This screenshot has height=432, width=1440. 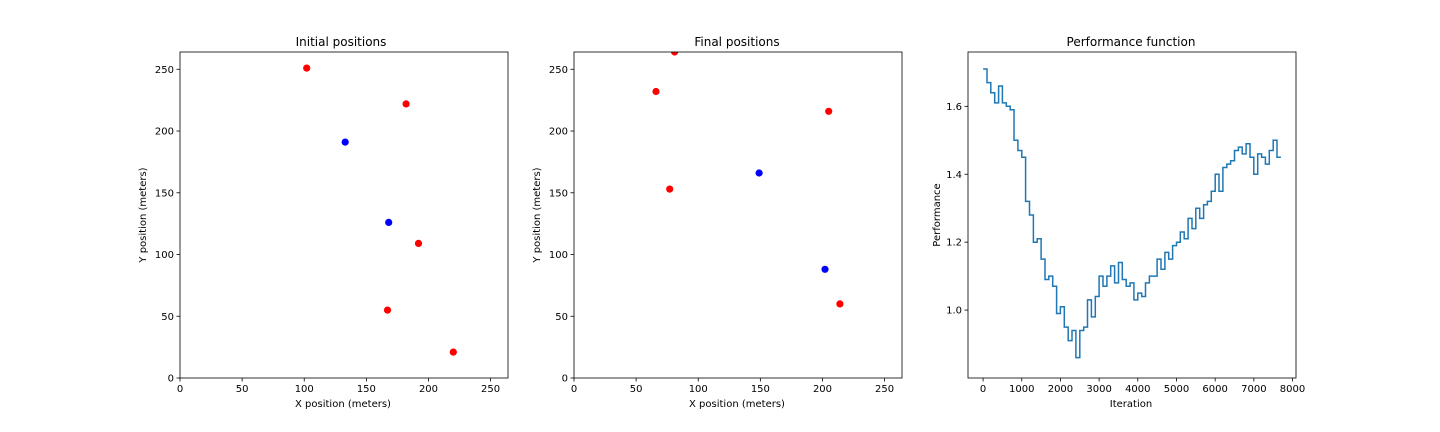 I want to click on x-tick-label: 1000, so click(x=1021, y=389).